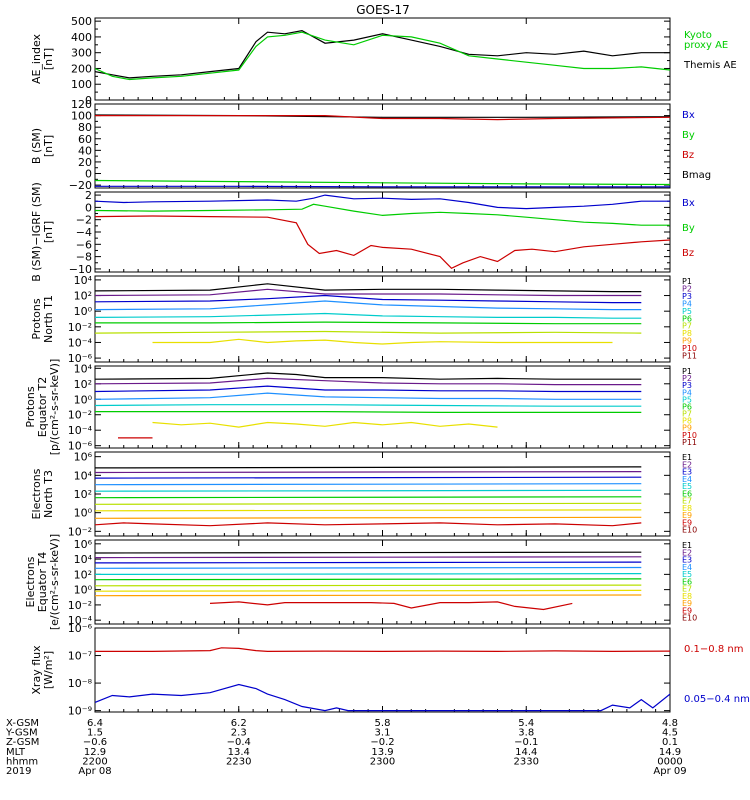 The image size is (750, 800). What do you see at coordinates (383, 733) in the screenshot?
I see `footer-value: 3.1` at bounding box center [383, 733].